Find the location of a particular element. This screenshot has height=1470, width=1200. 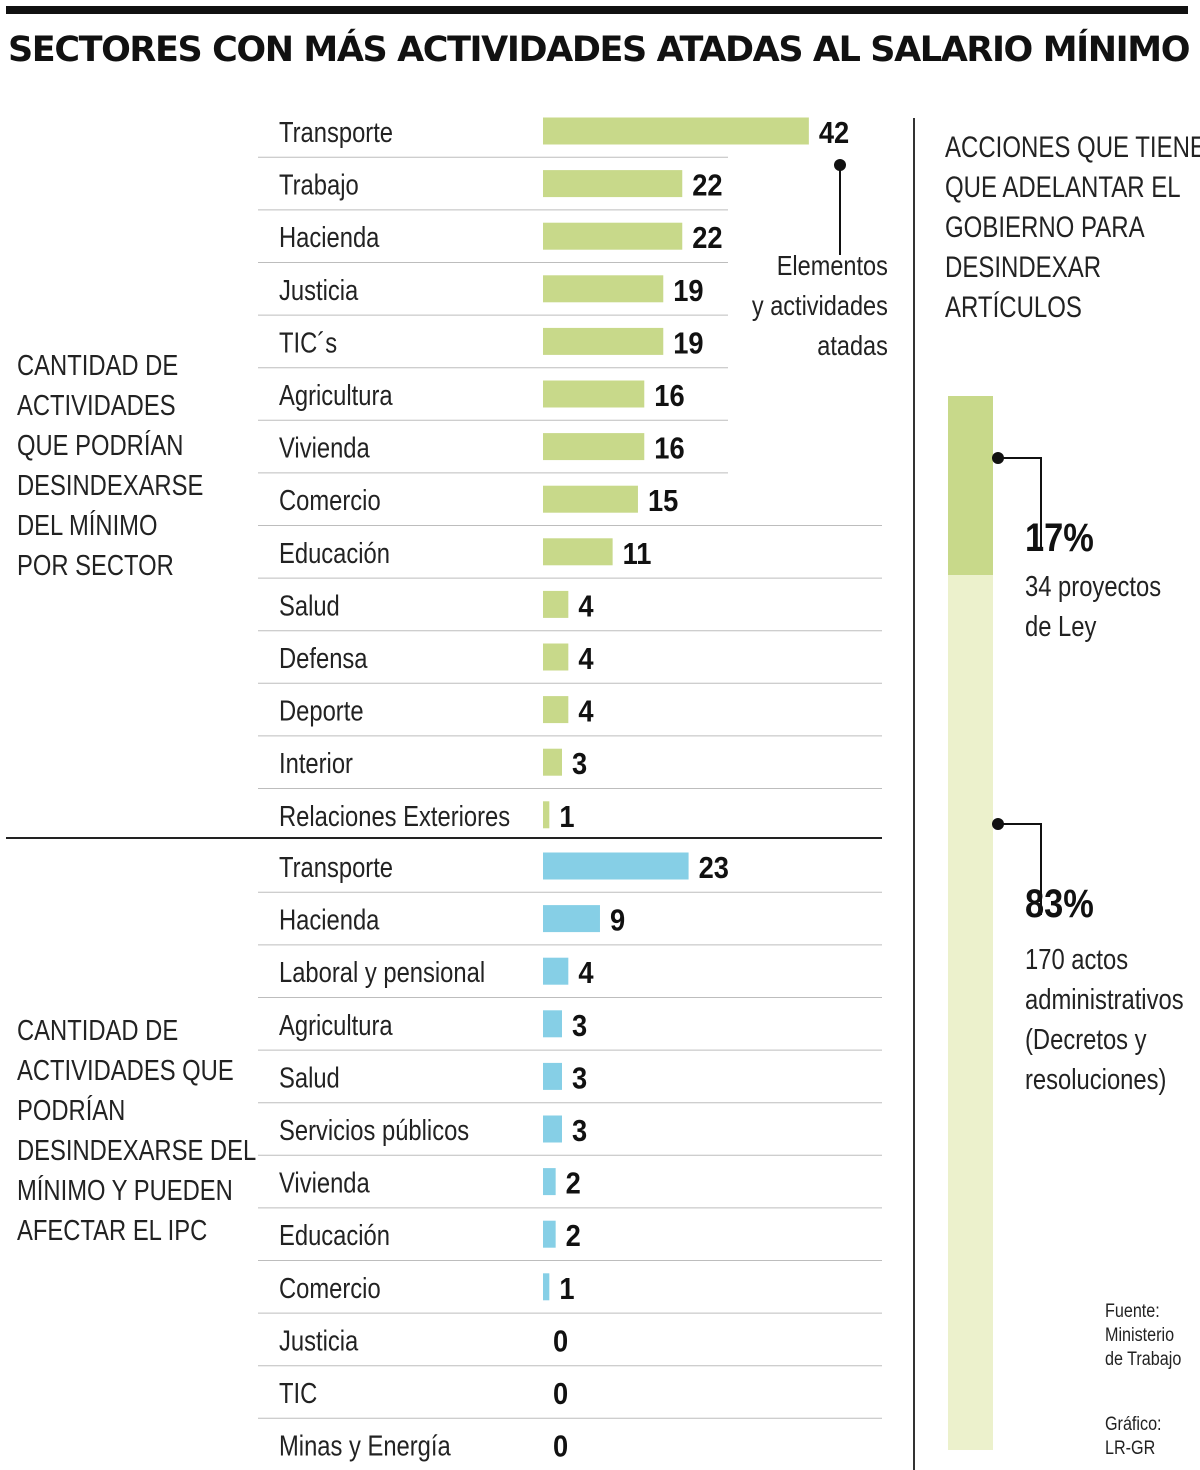

percent-leyes: 17% is located at coordinates (1059, 538).